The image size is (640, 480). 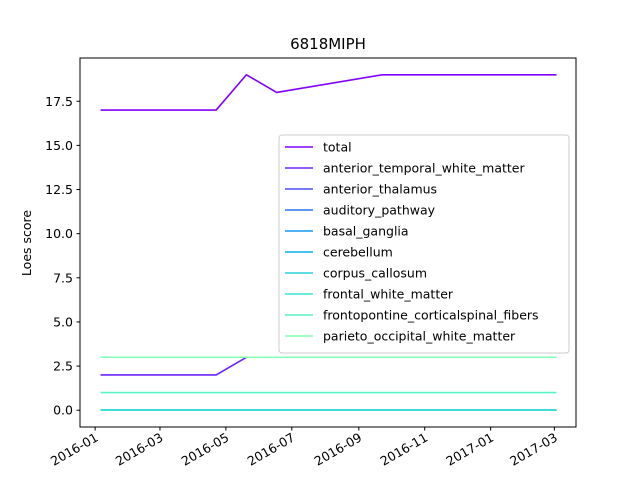 I want to click on y-axis: 0.0 2.5 5.0 7.5 10.0 12.5 15.0 17.5, so click(x=62, y=256).